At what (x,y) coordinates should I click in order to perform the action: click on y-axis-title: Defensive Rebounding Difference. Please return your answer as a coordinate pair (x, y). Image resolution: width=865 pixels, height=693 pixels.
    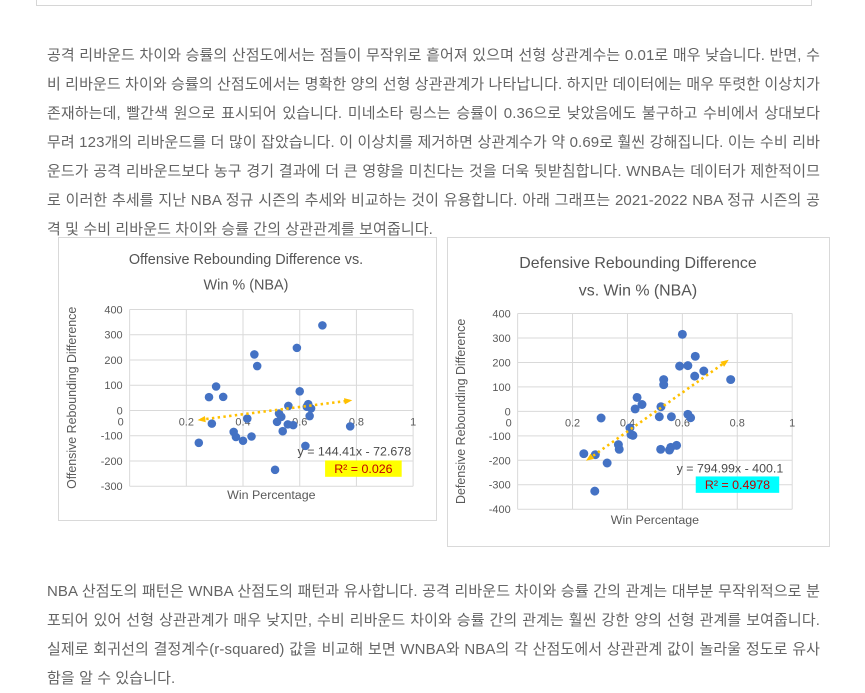
    Looking at the image, I should click on (461, 411).